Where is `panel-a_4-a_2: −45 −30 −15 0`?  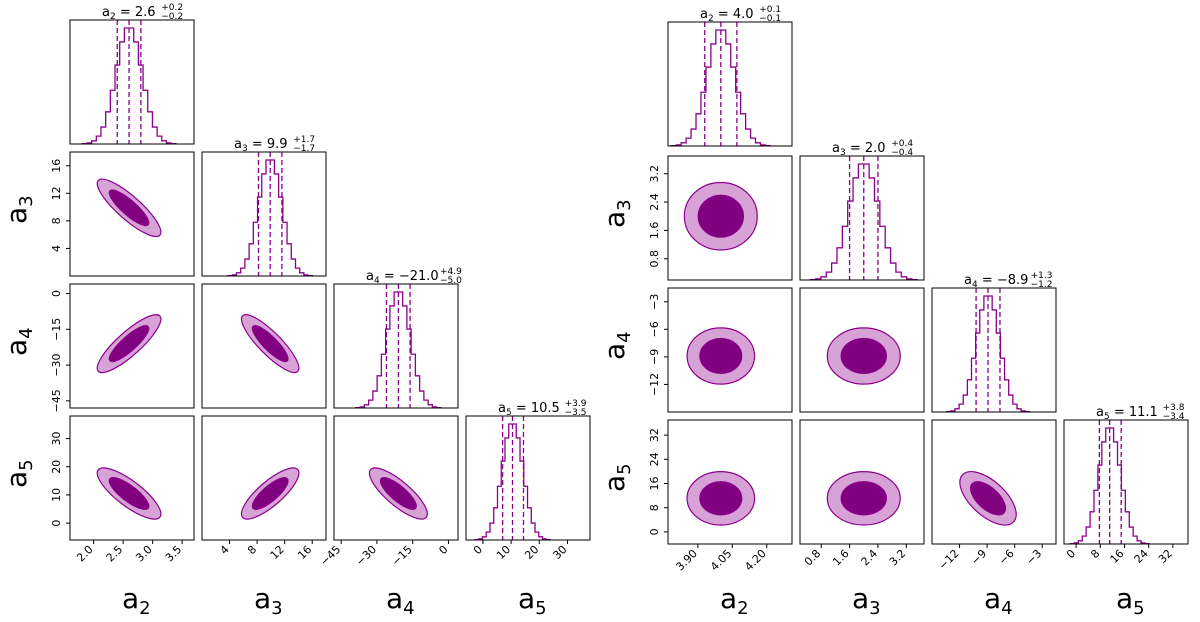
panel-a_4-a_2: −45 −30 −15 0 is located at coordinates (122, 347).